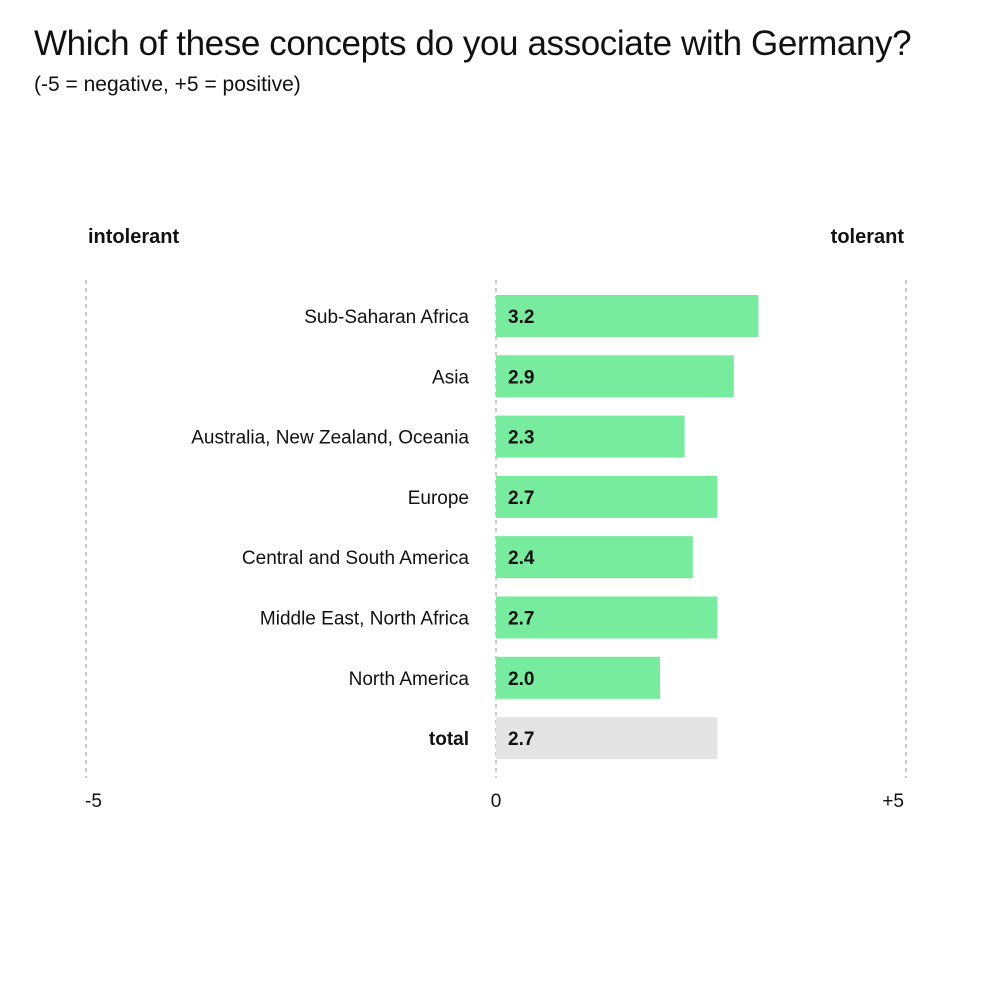 Image resolution: width=992 pixels, height=992 pixels. What do you see at coordinates (893, 801) in the screenshot?
I see `x-tick-label: +5` at bounding box center [893, 801].